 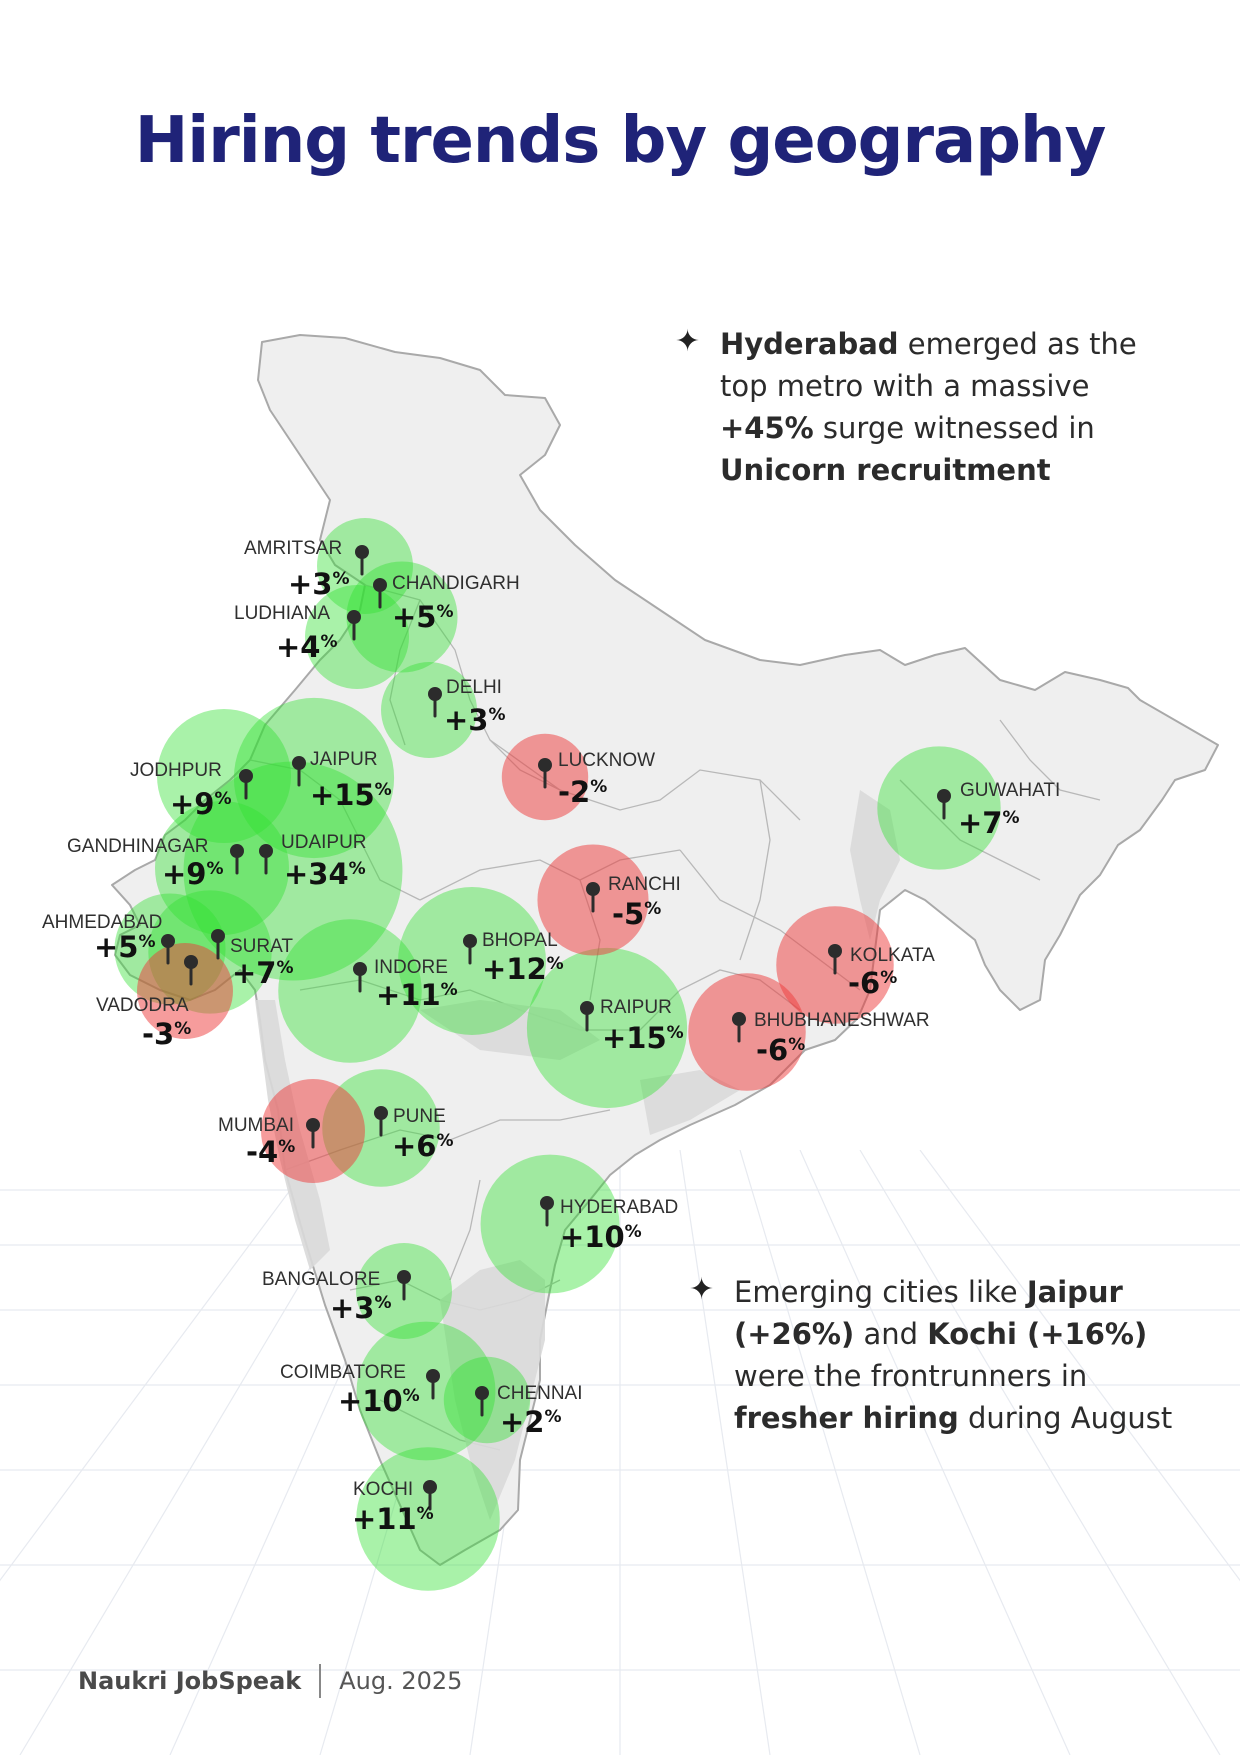 I want to click on bubble-coimbatore, so click(x=426, y=1391).